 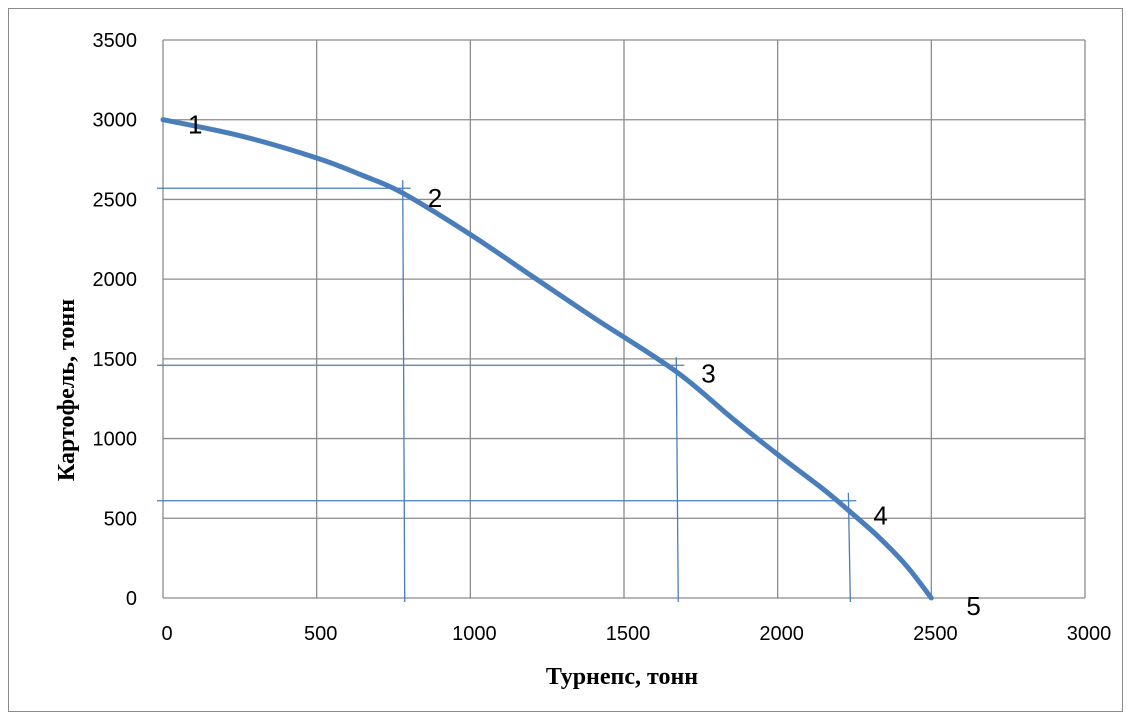 I want to click on y-tick-label: 3500, so click(x=115, y=41).